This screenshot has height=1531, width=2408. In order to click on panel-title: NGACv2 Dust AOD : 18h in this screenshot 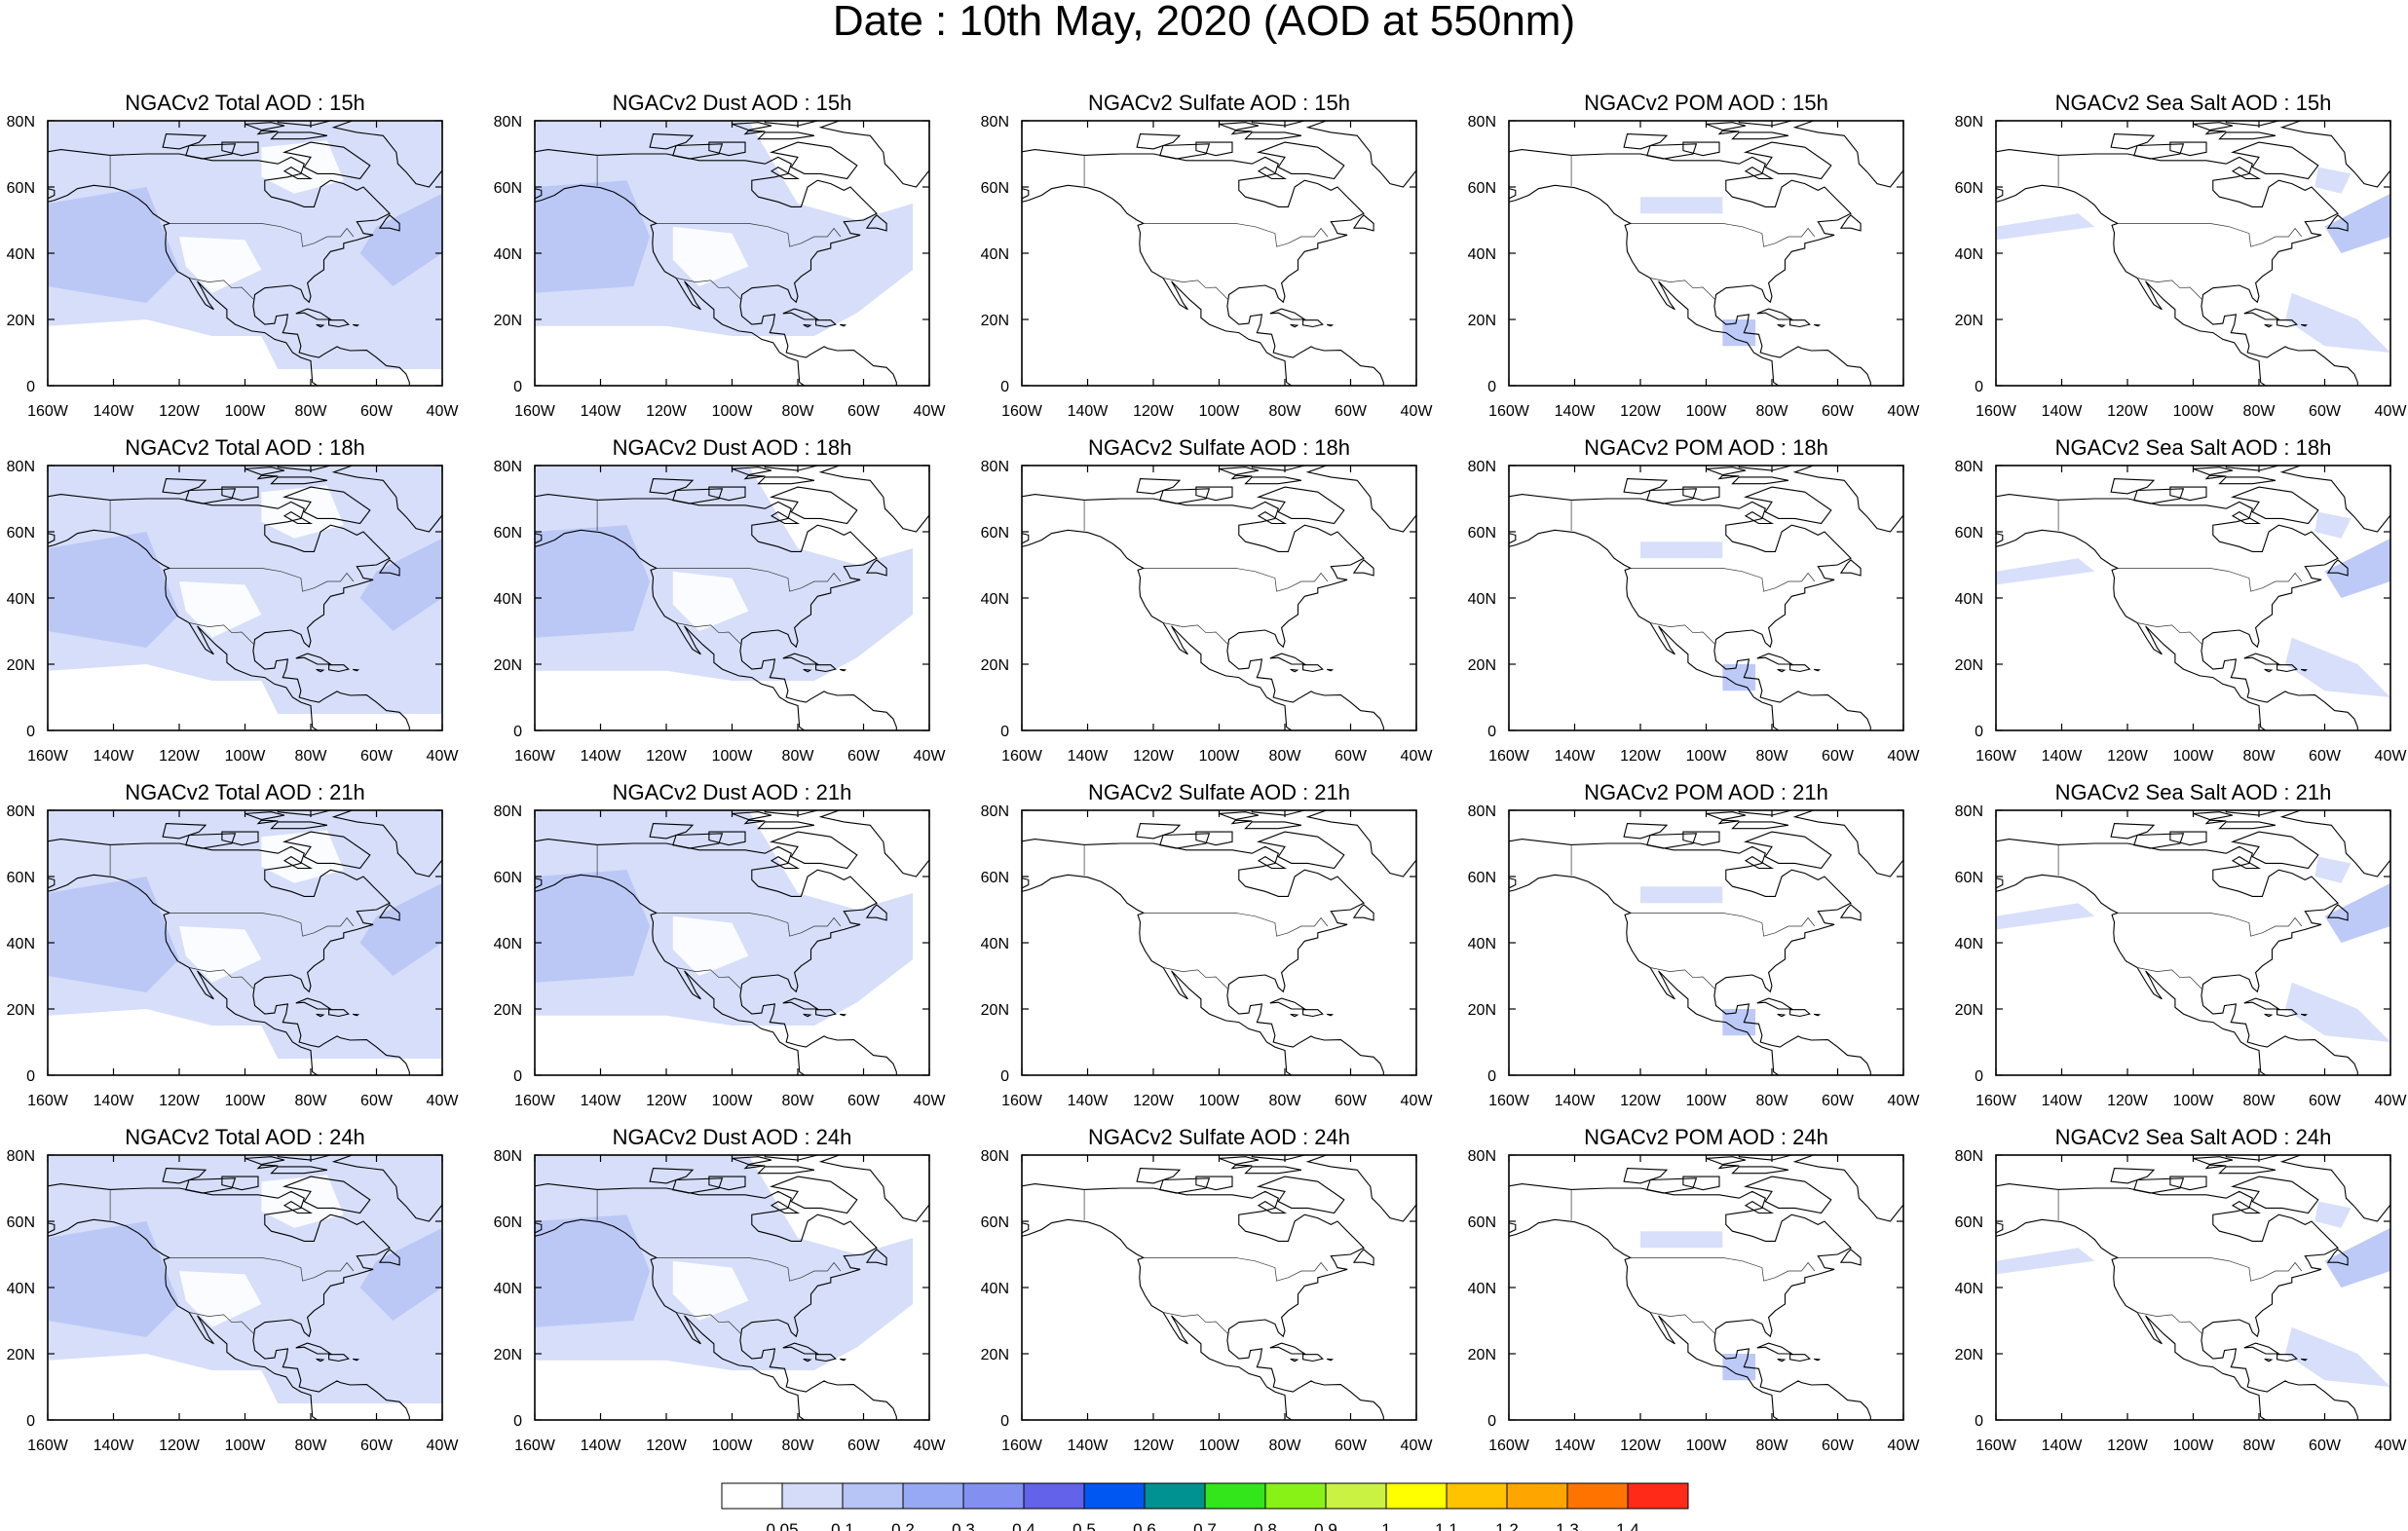, I will do `click(732, 447)`.